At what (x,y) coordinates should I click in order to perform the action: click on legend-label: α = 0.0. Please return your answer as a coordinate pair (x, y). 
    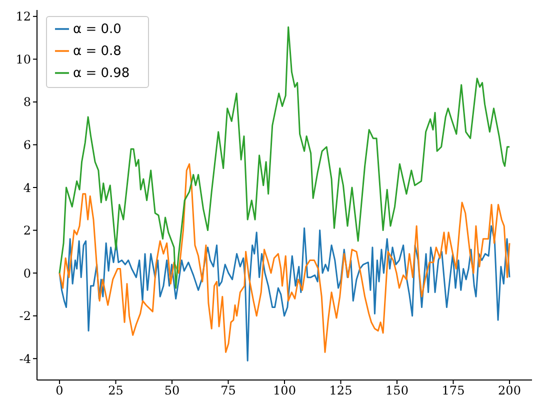
    Looking at the image, I should click on (97, 29).